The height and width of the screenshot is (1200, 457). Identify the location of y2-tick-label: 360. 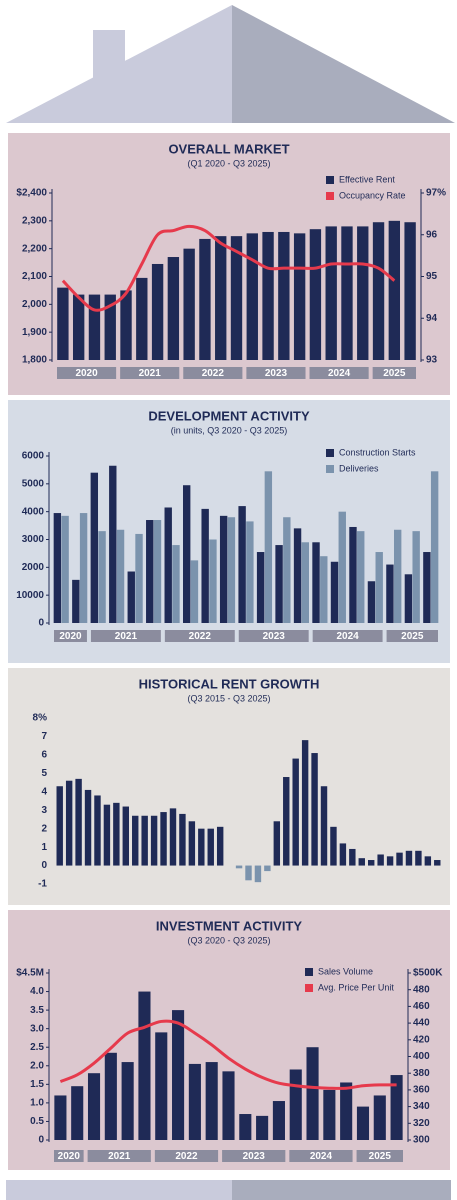
(421, 1090).